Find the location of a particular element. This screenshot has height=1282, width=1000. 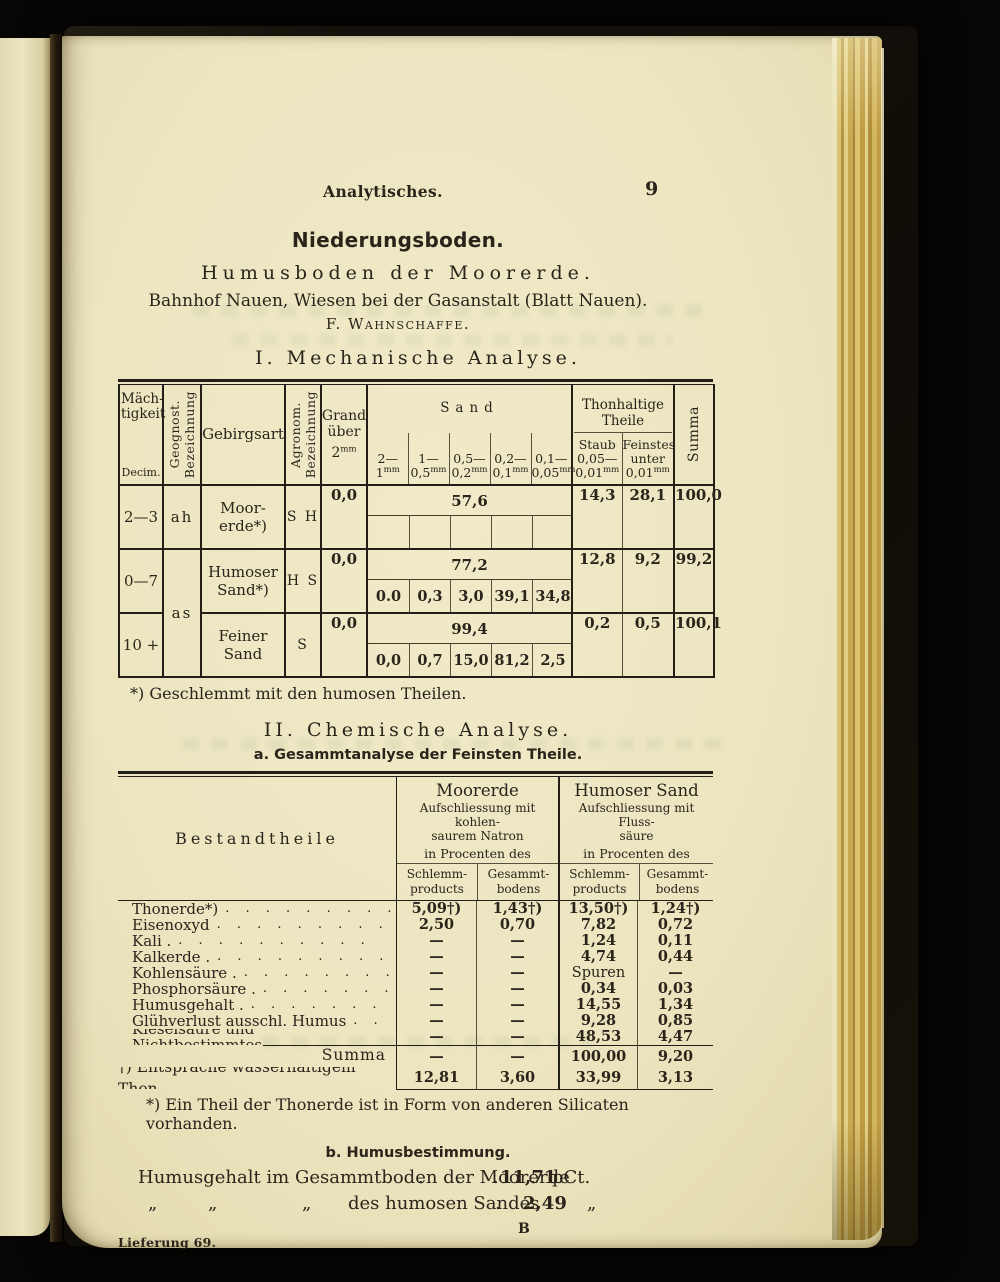

sand-total: 99,4 is located at coordinates (470, 629).